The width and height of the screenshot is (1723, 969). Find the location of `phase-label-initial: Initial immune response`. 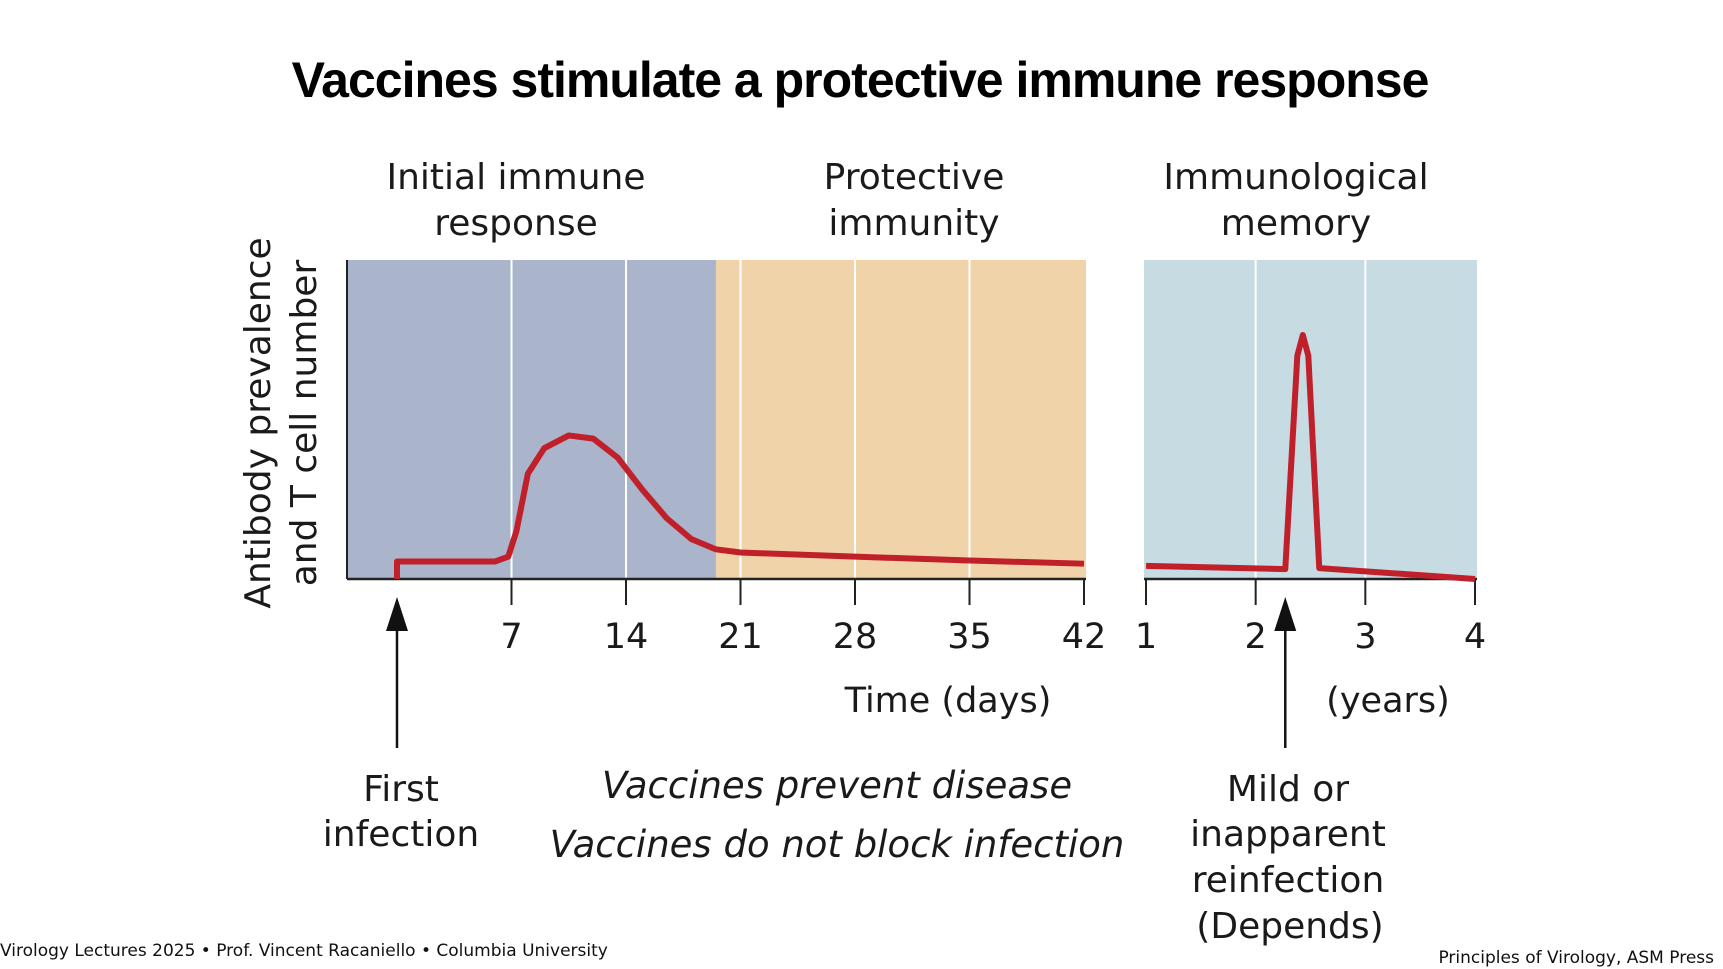

phase-label-initial: Initial immune response is located at coordinates (516, 200).